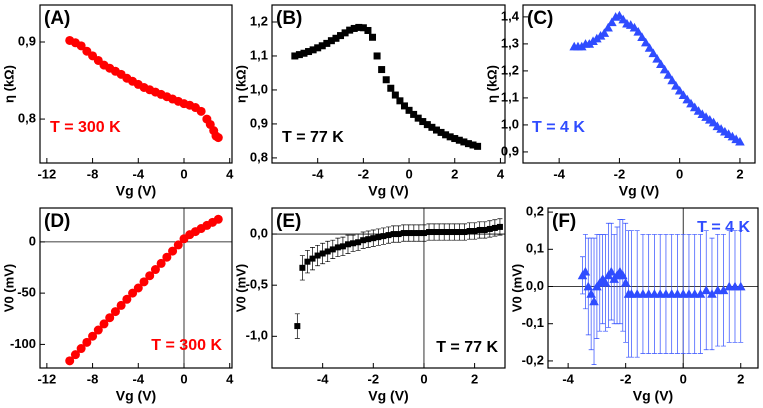  Describe the element at coordinates (259, 233) in the screenshot. I see `y-tick-label: 0,0` at that location.